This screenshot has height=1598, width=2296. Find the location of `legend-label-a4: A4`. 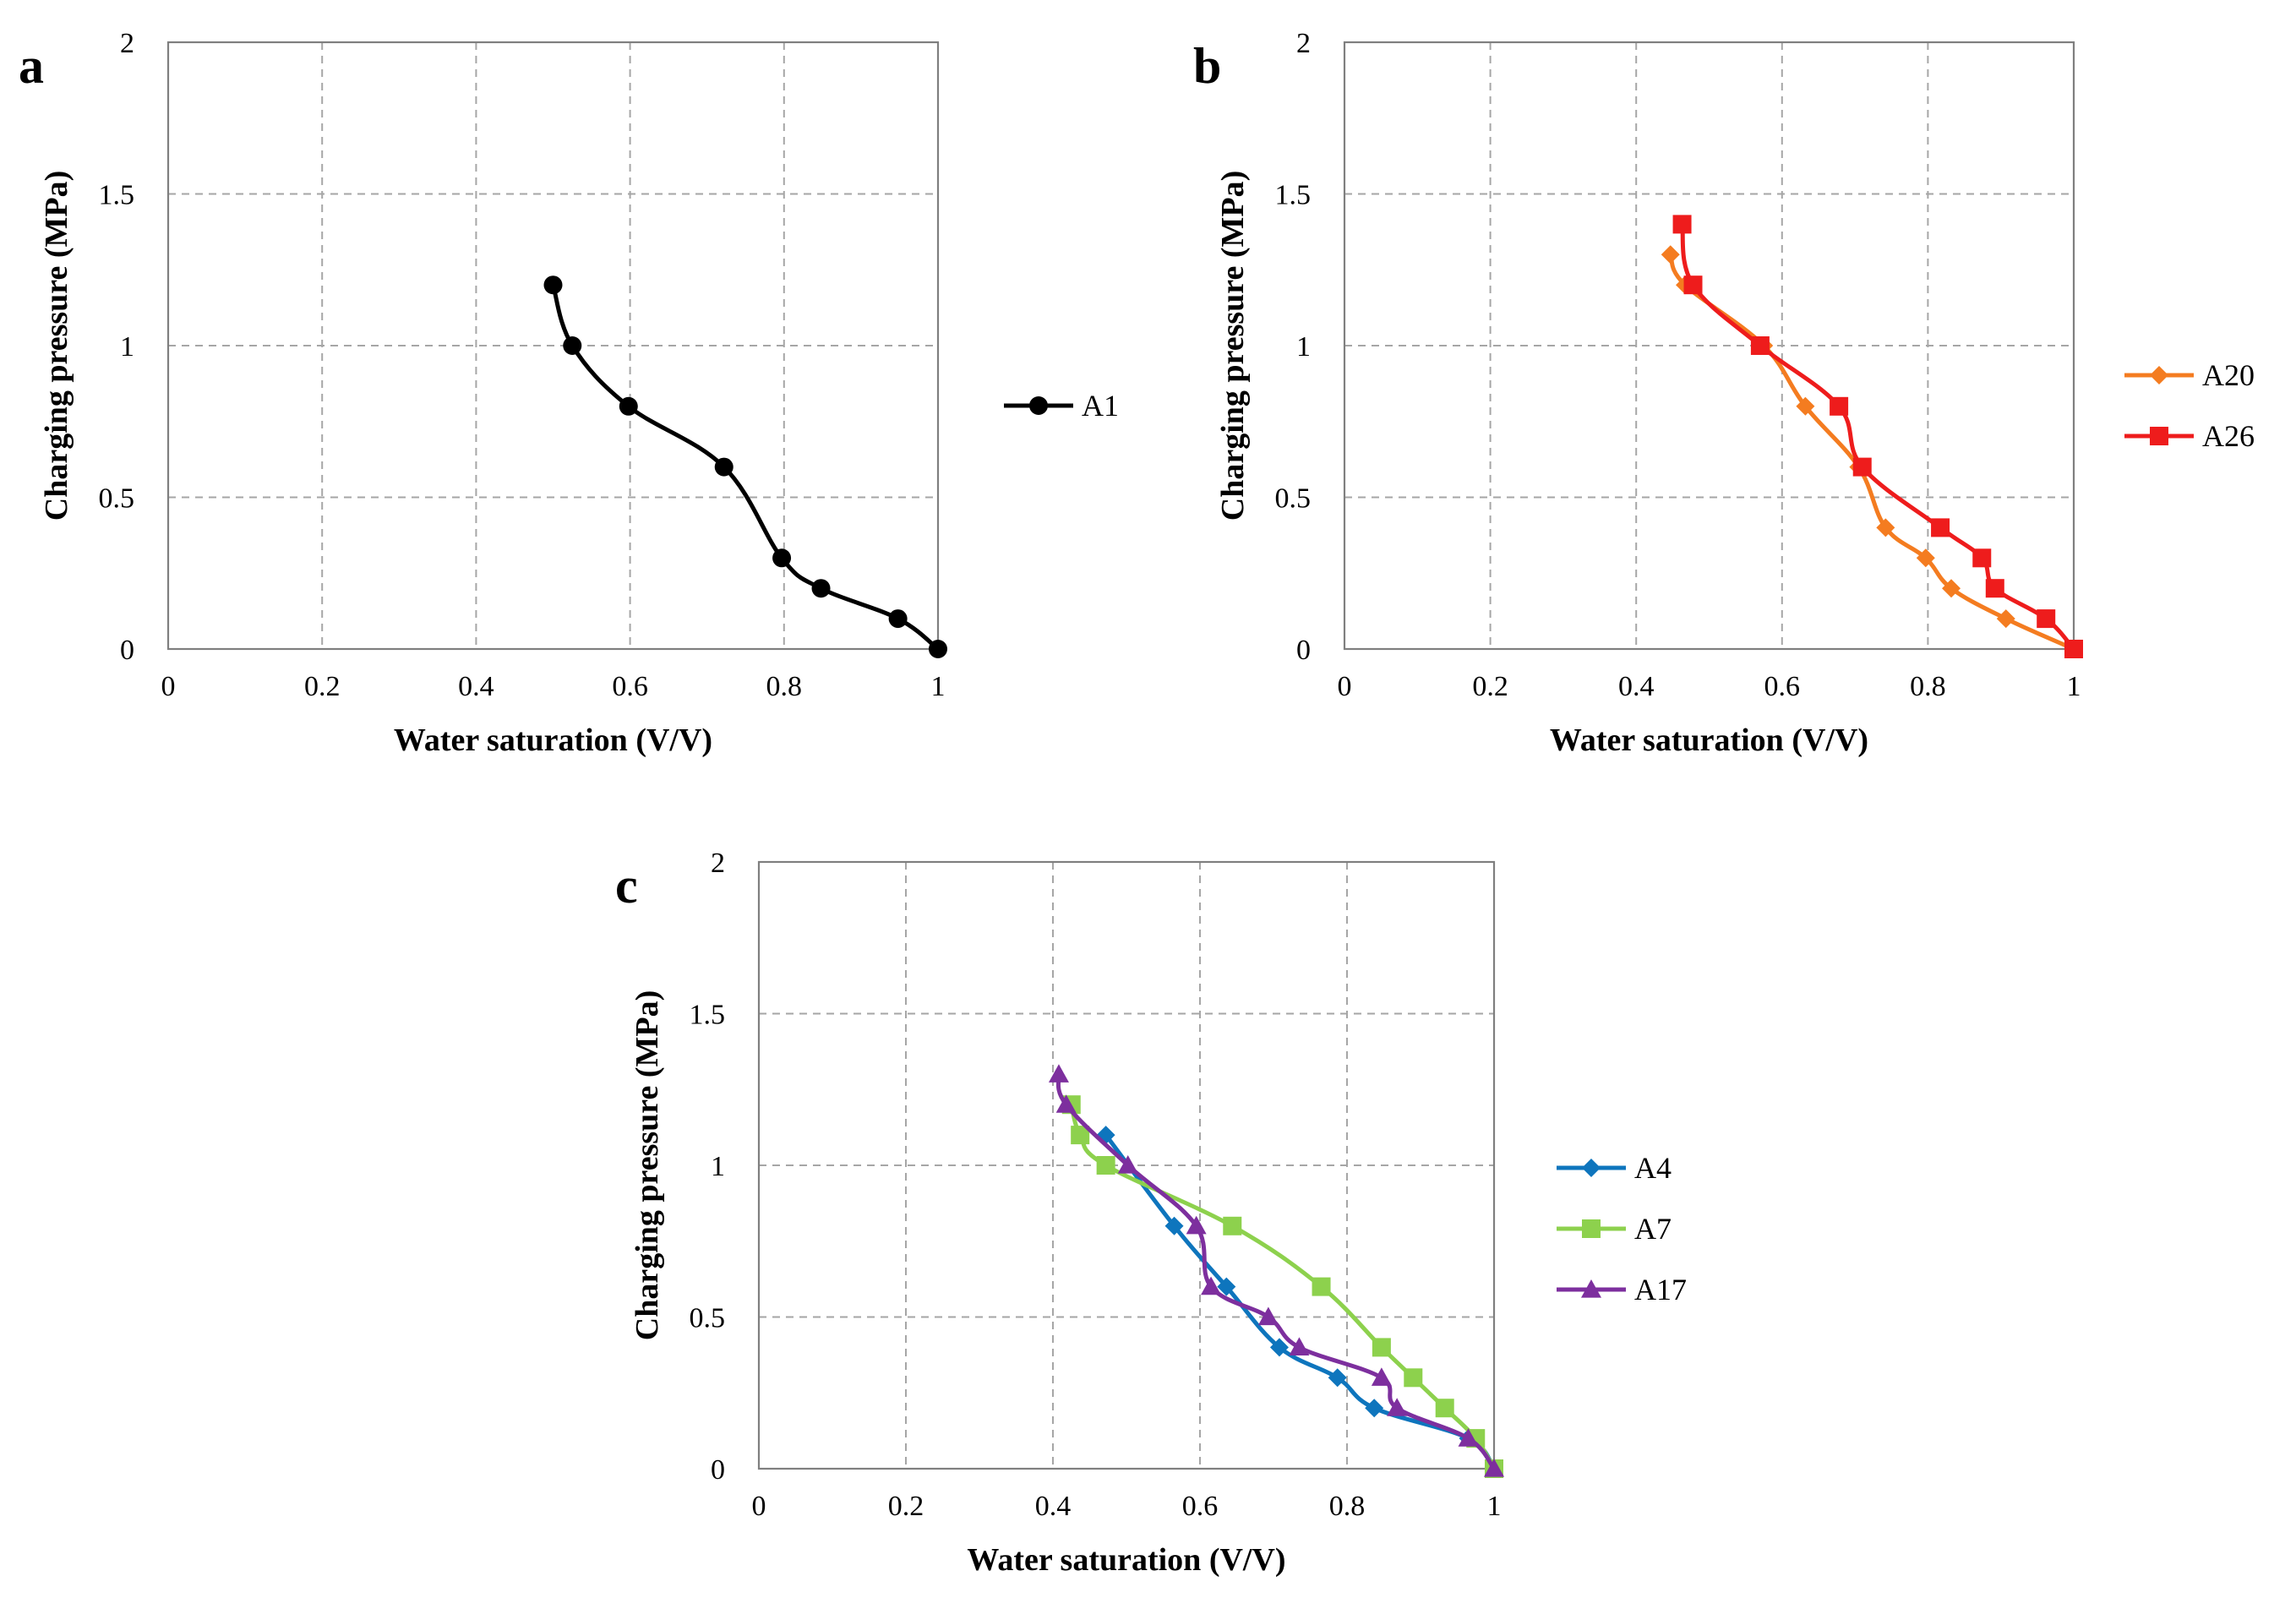

legend-label-a4: A4 is located at coordinates (1653, 1168).